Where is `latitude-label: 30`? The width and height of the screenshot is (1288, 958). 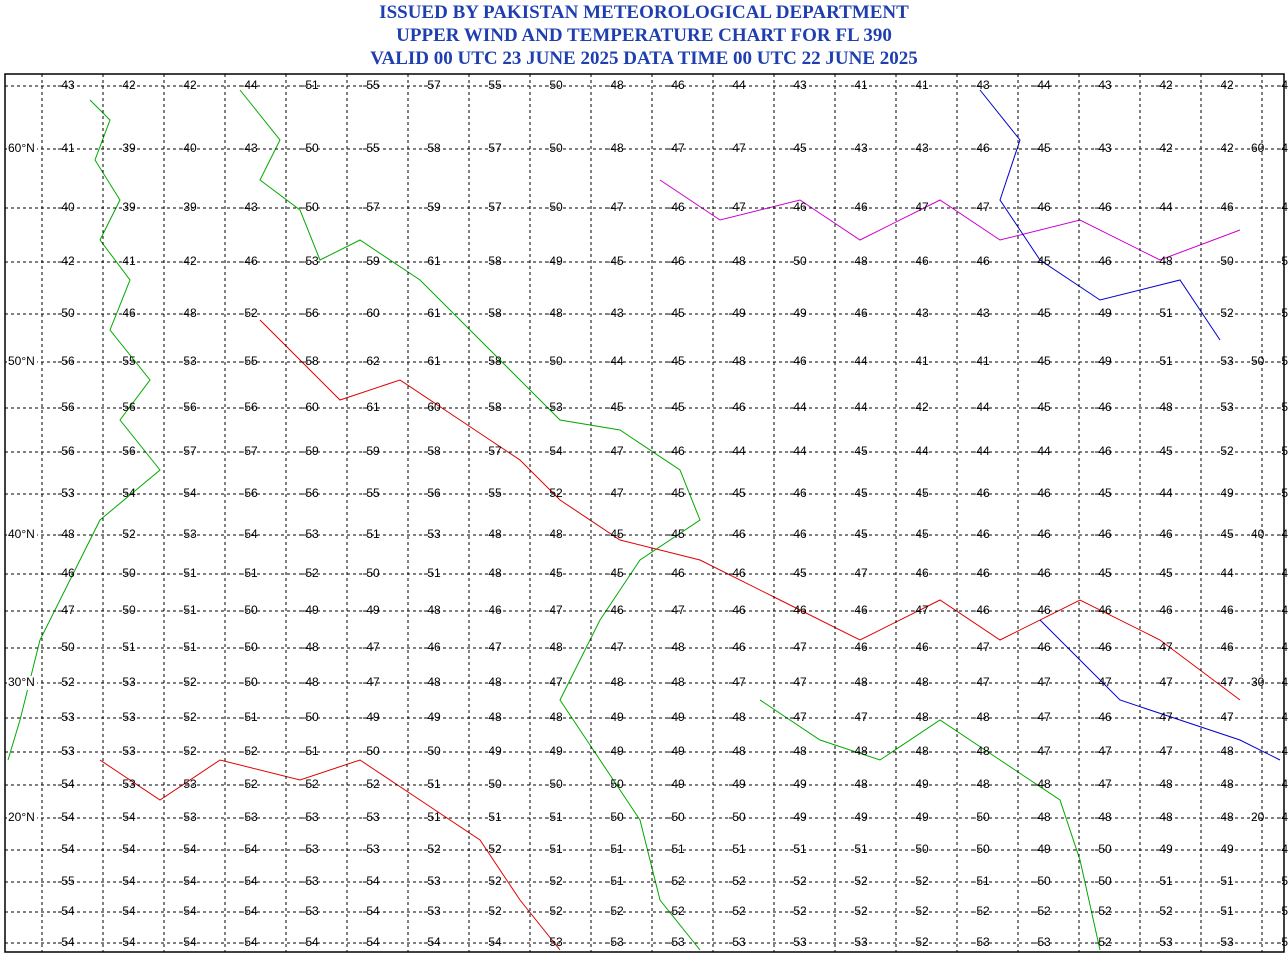
latitude-label: 30 is located at coordinates (1258, 682).